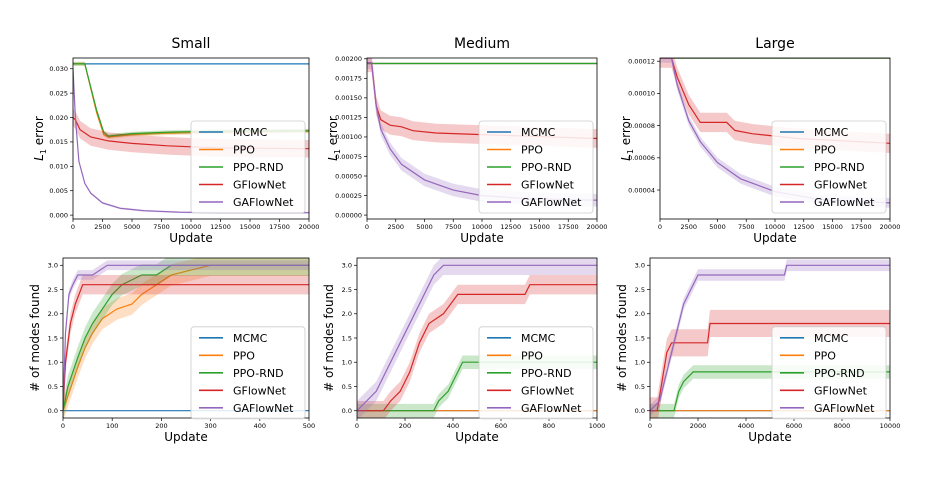  I want to click on y-tick-label: 0.005, so click(58, 191).